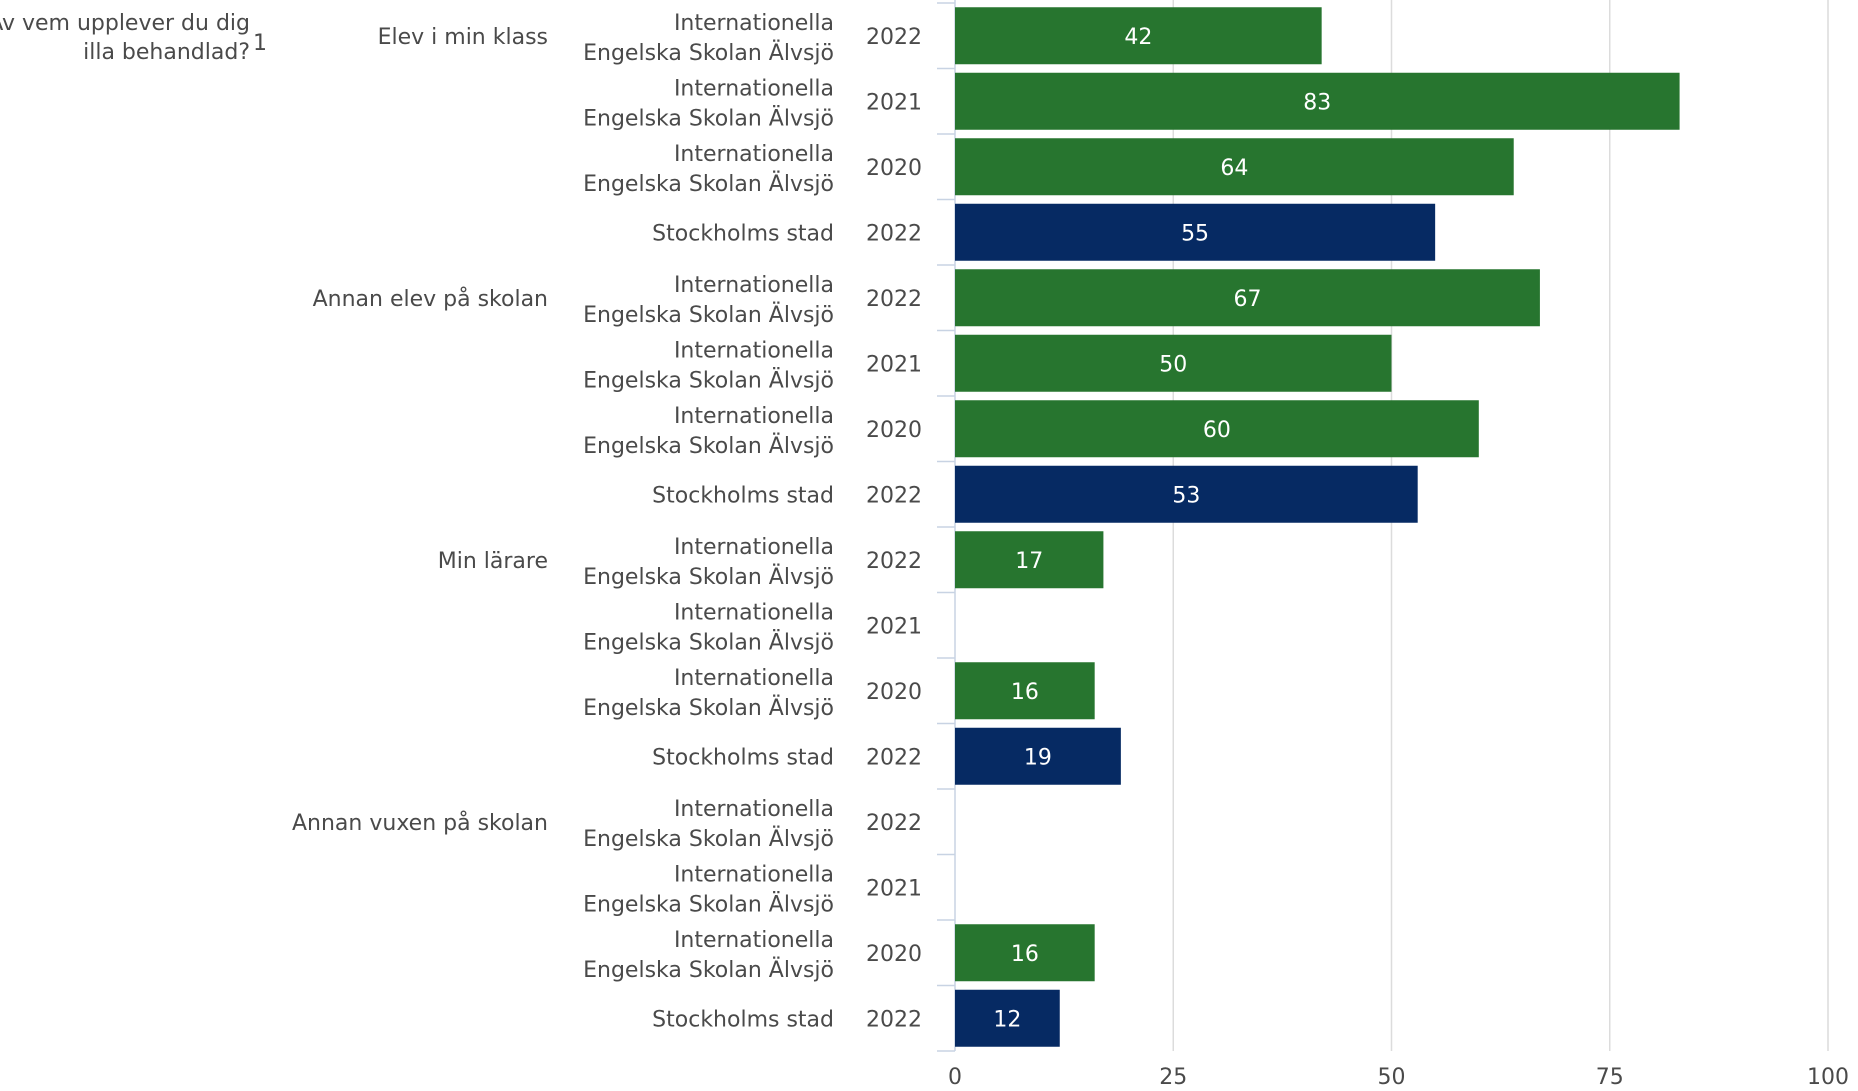  I want to click on y-axis, so click(946, 526).